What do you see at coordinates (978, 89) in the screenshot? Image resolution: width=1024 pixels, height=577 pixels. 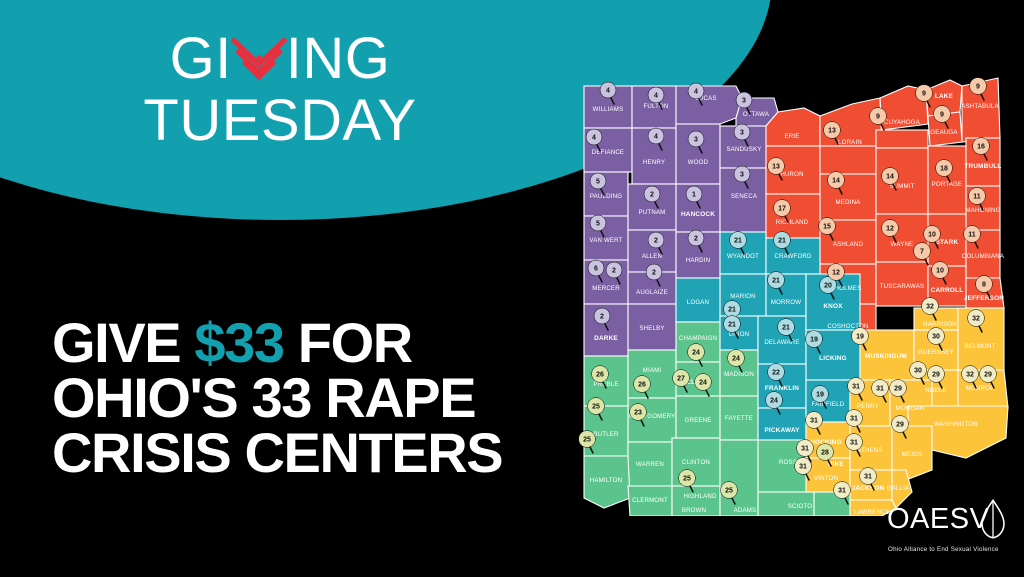 I see `pin-ashtabula: 9` at bounding box center [978, 89].